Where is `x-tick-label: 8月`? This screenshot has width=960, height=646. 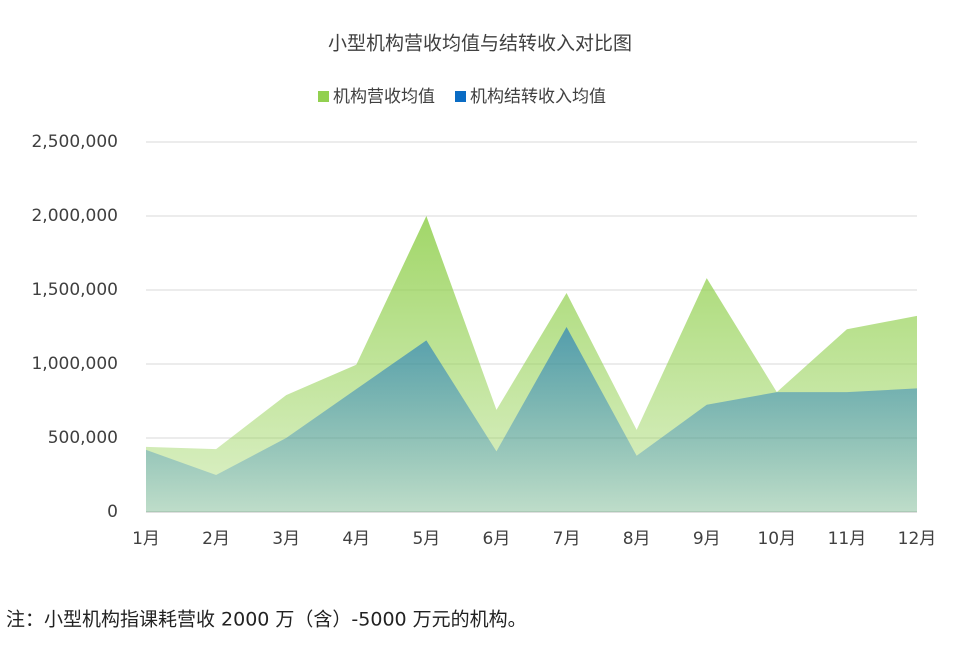 x-tick-label: 8月 is located at coordinates (637, 539).